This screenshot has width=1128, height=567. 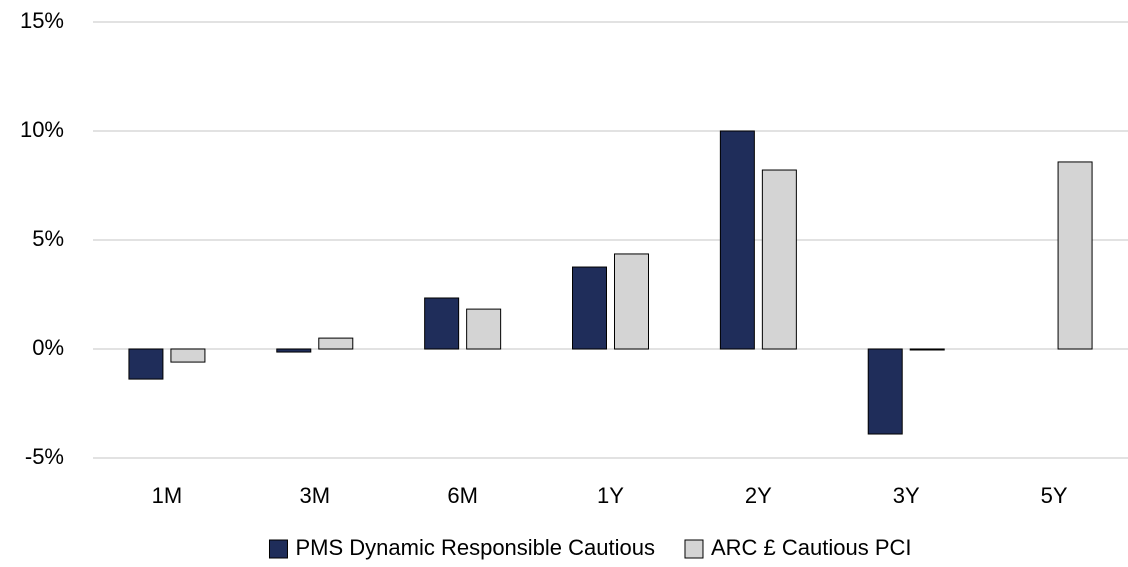 I want to click on legend-label: ARC £ Cautious PCI, so click(x=811, y=547).